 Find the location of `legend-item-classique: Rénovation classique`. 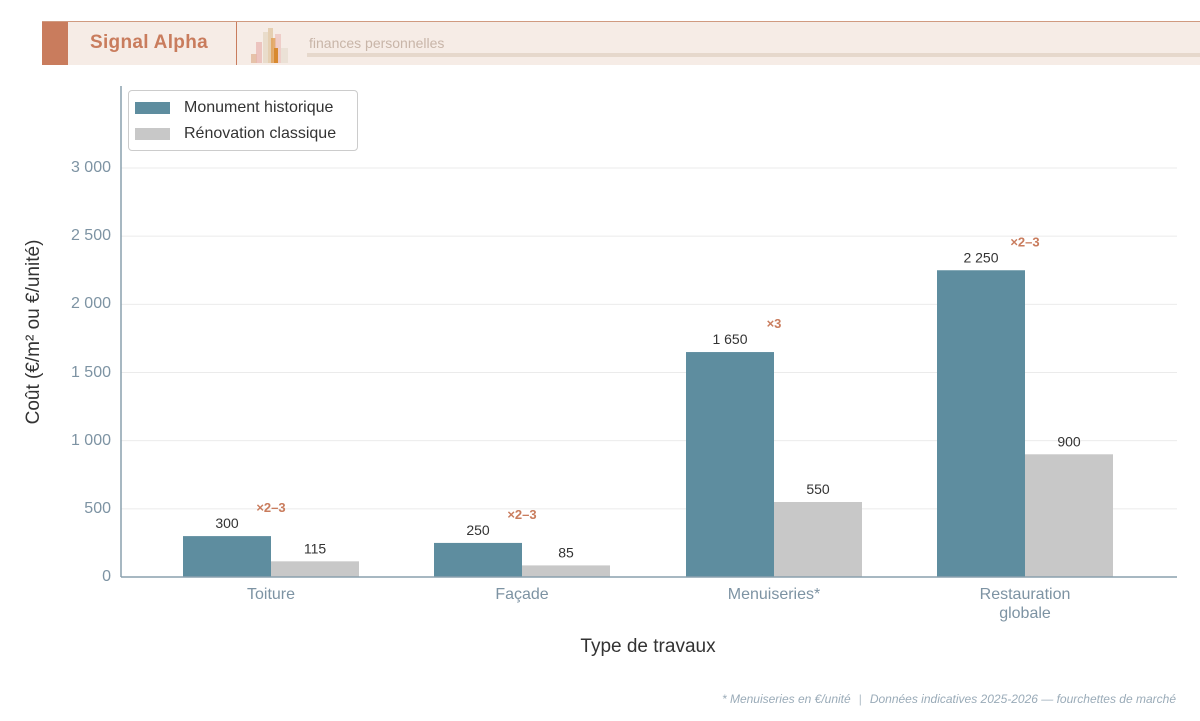

legend-item-classique: Rénovation classique is located at coordinates (235, 134).